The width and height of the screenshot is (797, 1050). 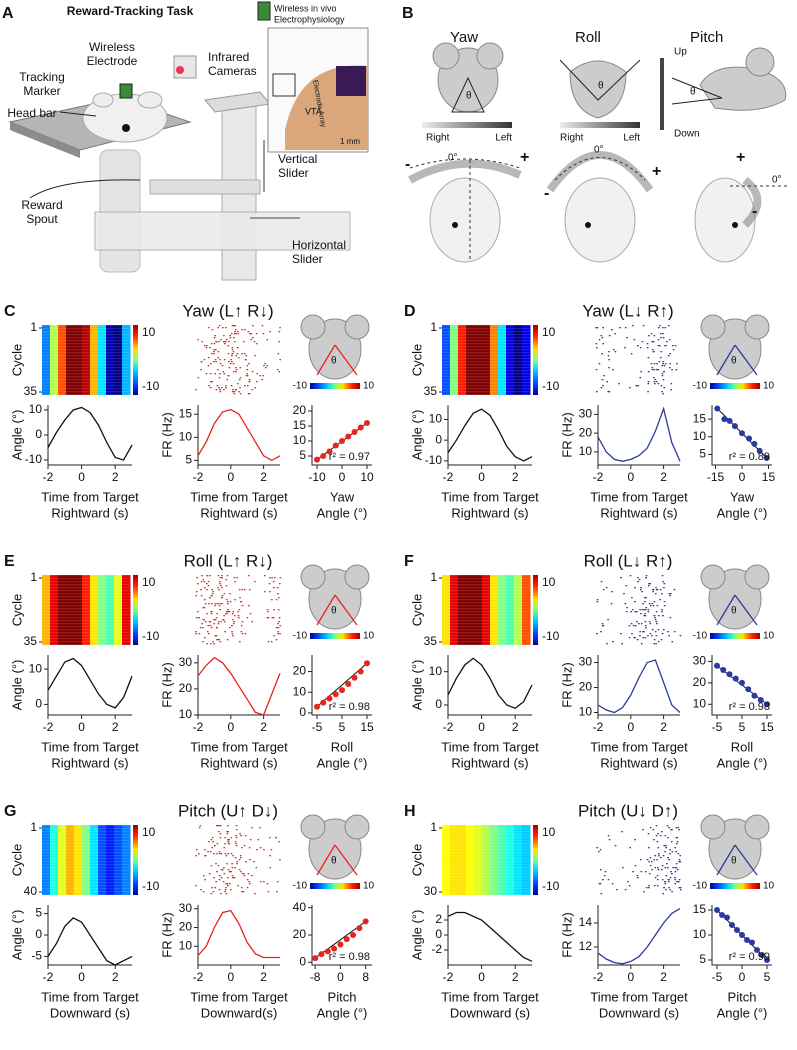 What do you see at coordinates (713, 827) in the screenshot?
I see `icon-ear` at bounding box center [713, 827].